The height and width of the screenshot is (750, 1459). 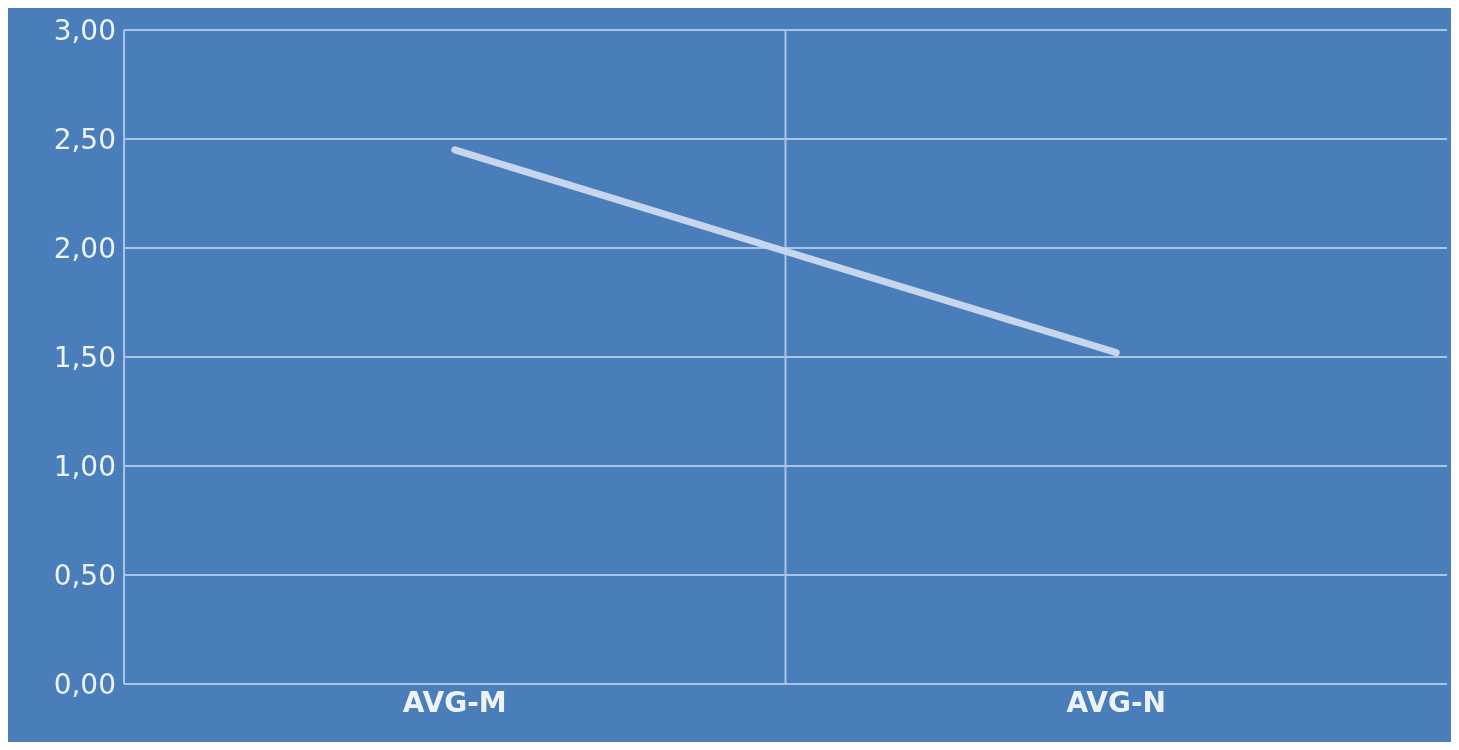 I want to click on x-tick-label: AVG-M, so click(x=454, y=702).